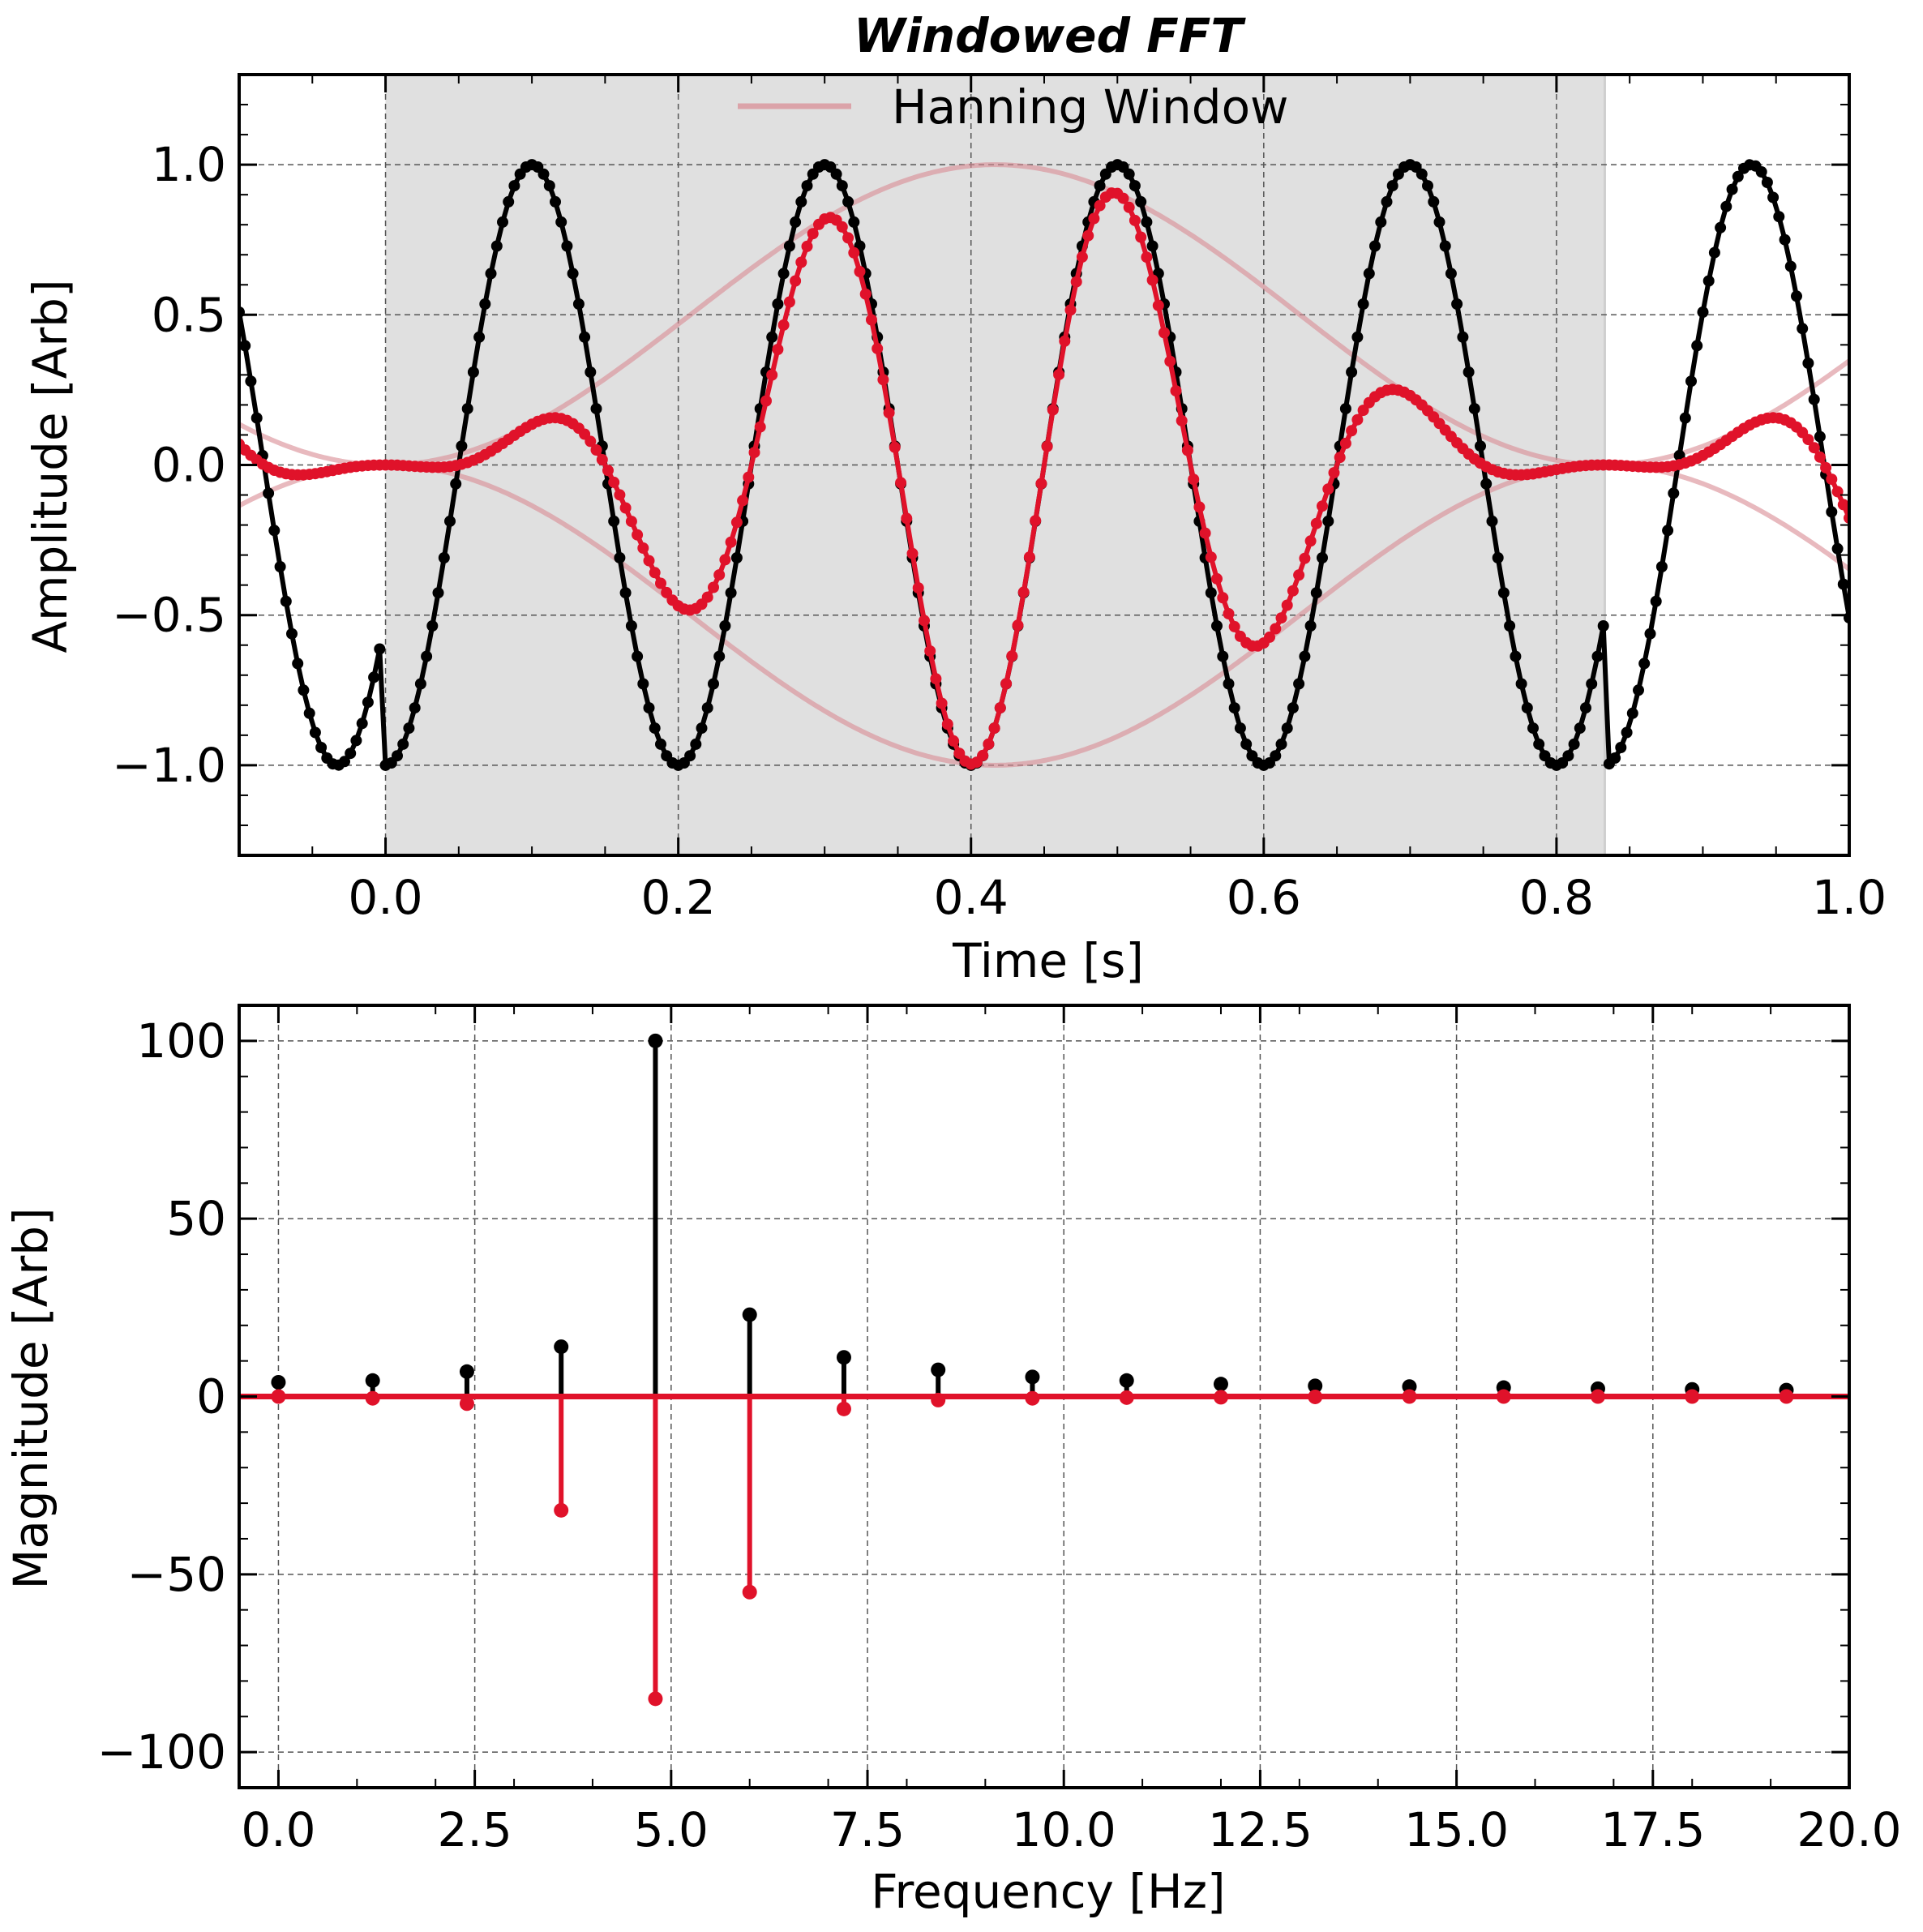 This screenshot has width=1923, height=1932. I want to click on bottom-ytick-label-4: 100, so click(181, 1041).